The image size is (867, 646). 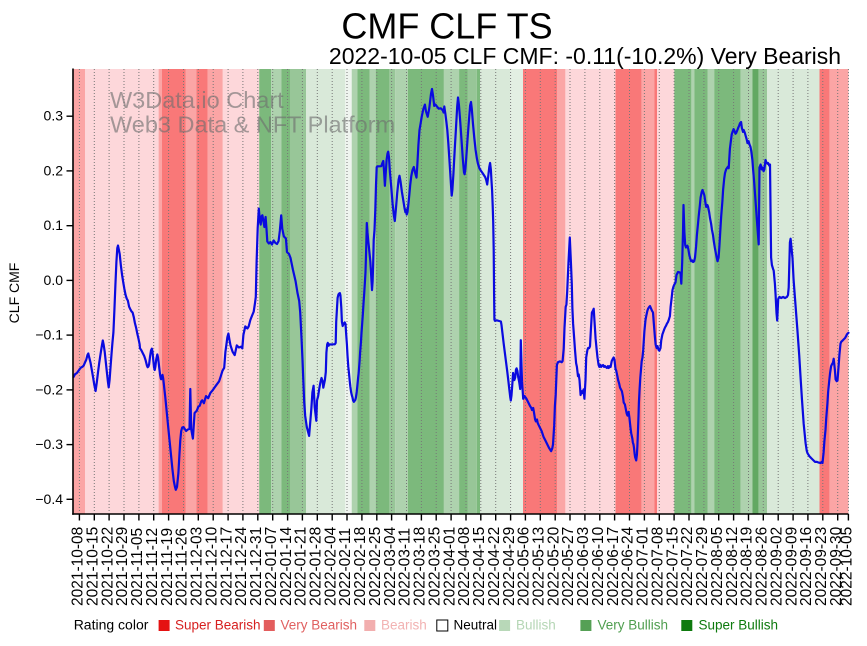 I want to click on svg-text: 2022-07-15, so click(x=672, y=566).